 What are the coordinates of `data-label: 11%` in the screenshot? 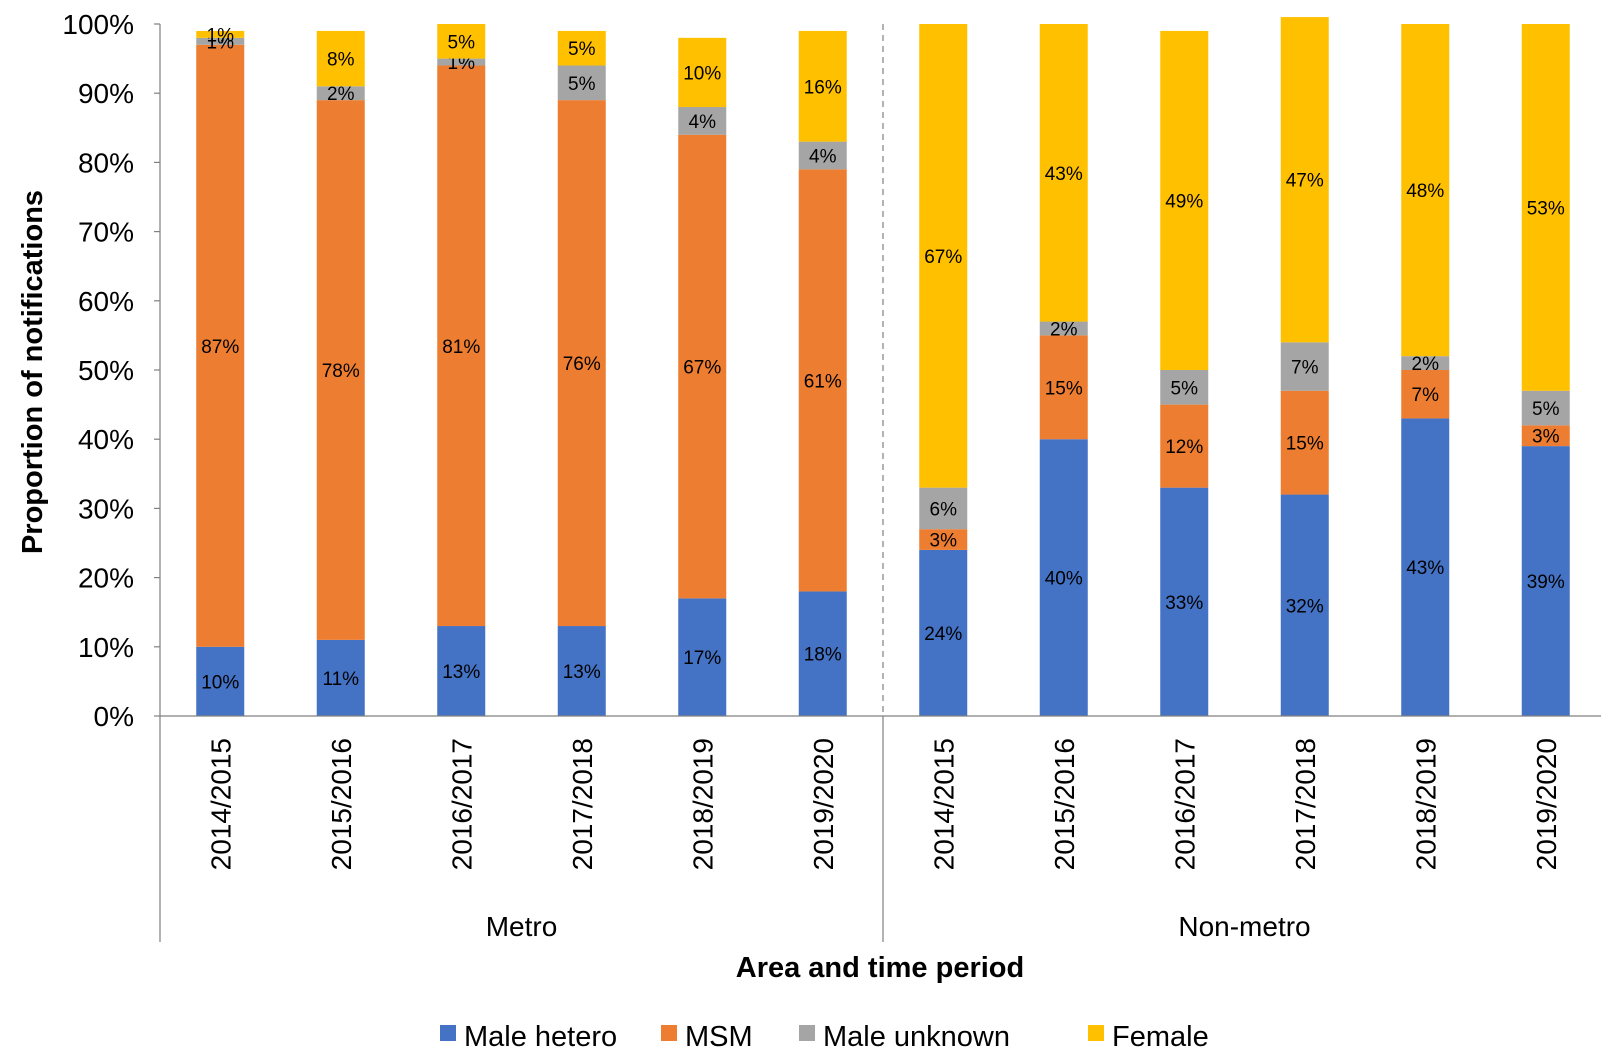 It's located at (340, 679).